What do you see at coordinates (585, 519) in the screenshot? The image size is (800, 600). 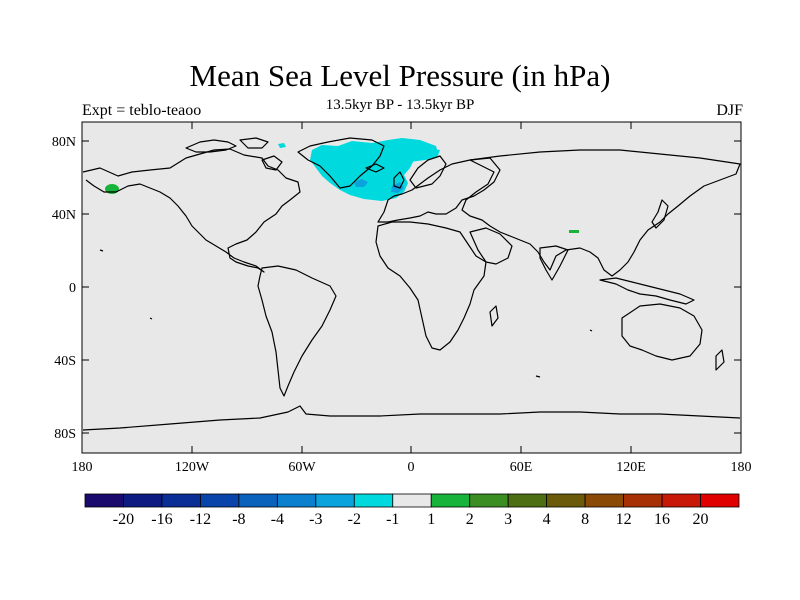 I see `colorbar-label: 8` at bounding box center [585, 519].